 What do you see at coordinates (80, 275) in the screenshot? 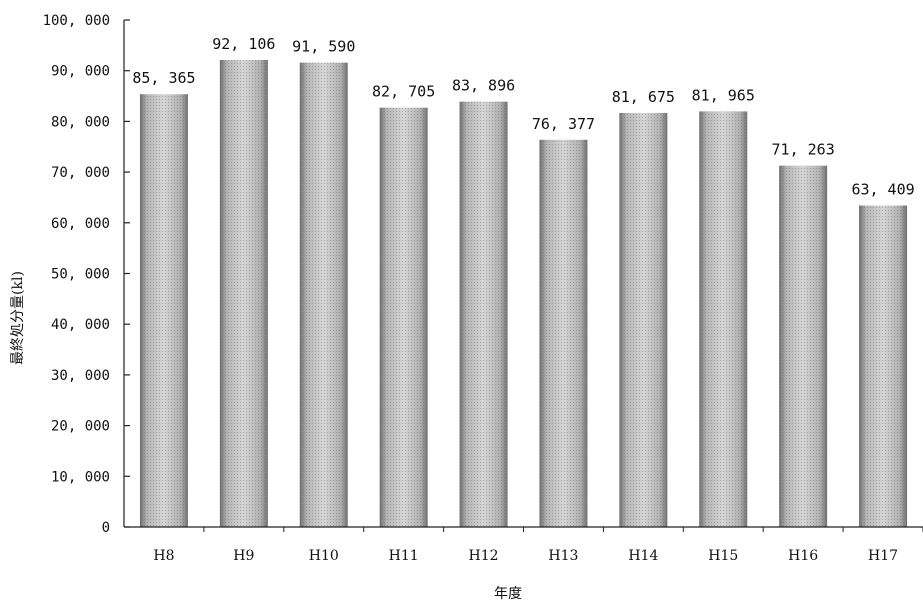
I see `y-tick-label: 50, 000` at bounding box center [80, 275].